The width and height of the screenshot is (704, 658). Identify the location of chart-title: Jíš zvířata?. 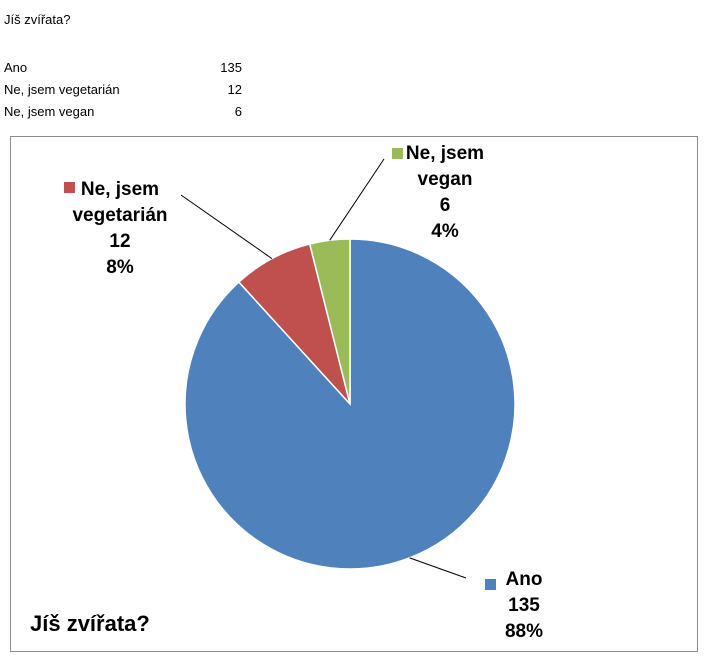
(90, 623).